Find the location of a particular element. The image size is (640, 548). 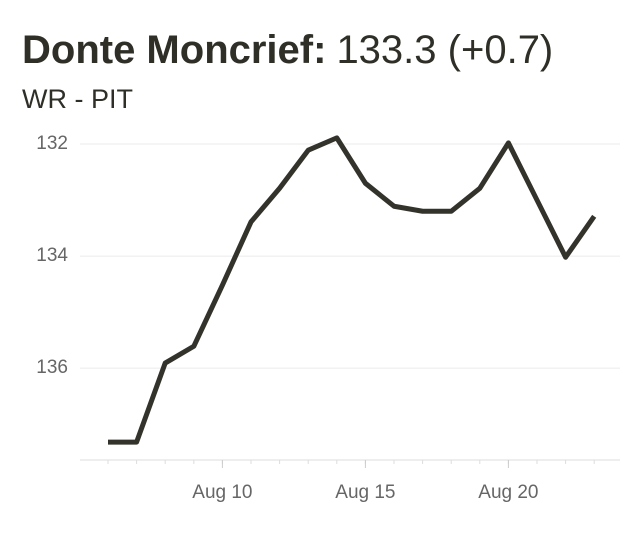

title-value: 133.3 (+0.7) is located at coordinates (444, 50).